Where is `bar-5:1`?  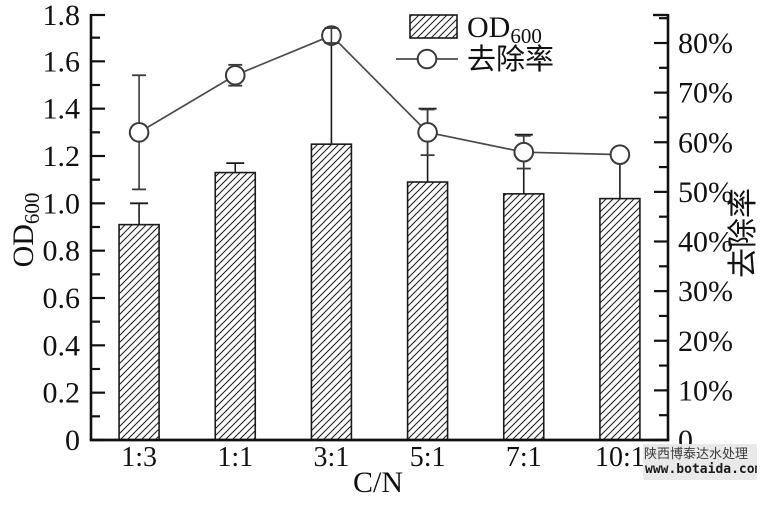 bar-5:1 is located at coordinates (427, 311).